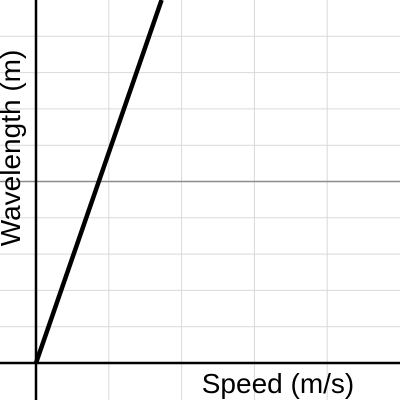 Image resolution: width=400 pixels, height=400 pixels. Describe the element at coordinates (13, 148) in the screenshot. I see `y-axis-label: Wavelength (m)` at that location.